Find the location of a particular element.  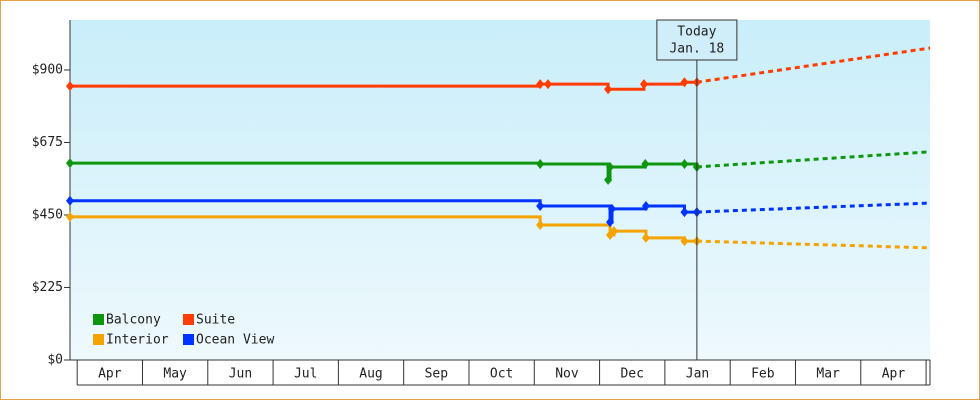

x-tick-label: Dec is located at coordinates (631, 374).